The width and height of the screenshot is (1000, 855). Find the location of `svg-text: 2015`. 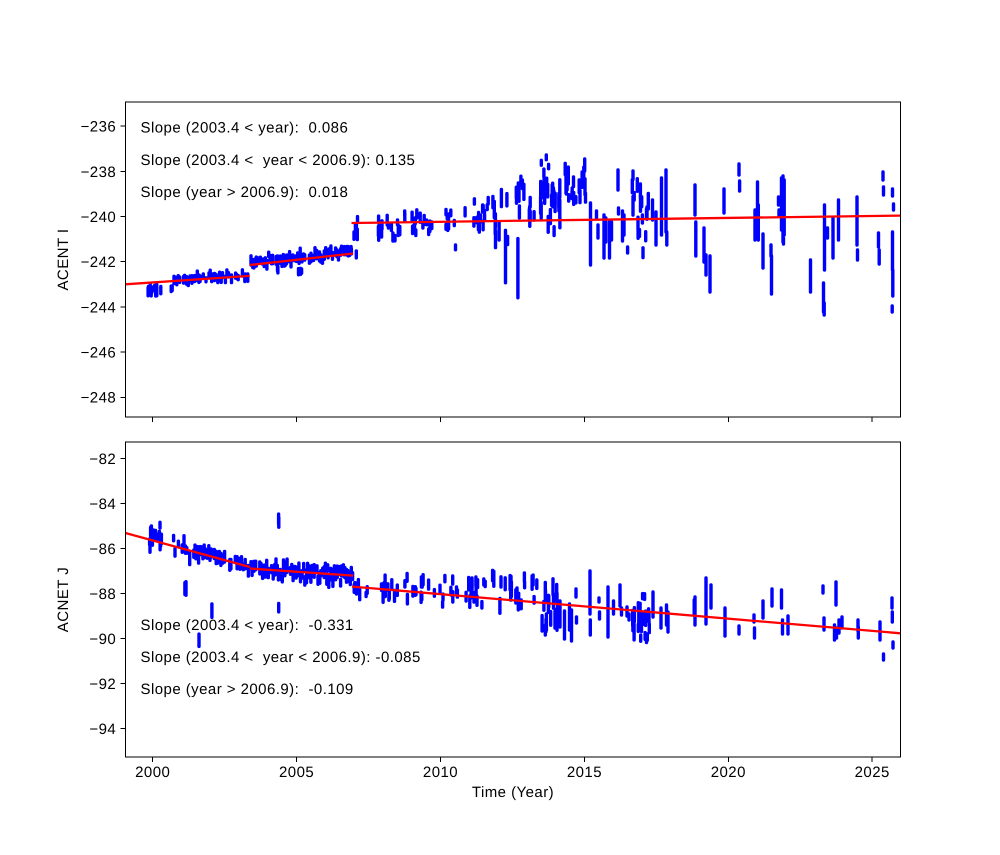

svg-text: 2015 is located at coordinates (584, 772).